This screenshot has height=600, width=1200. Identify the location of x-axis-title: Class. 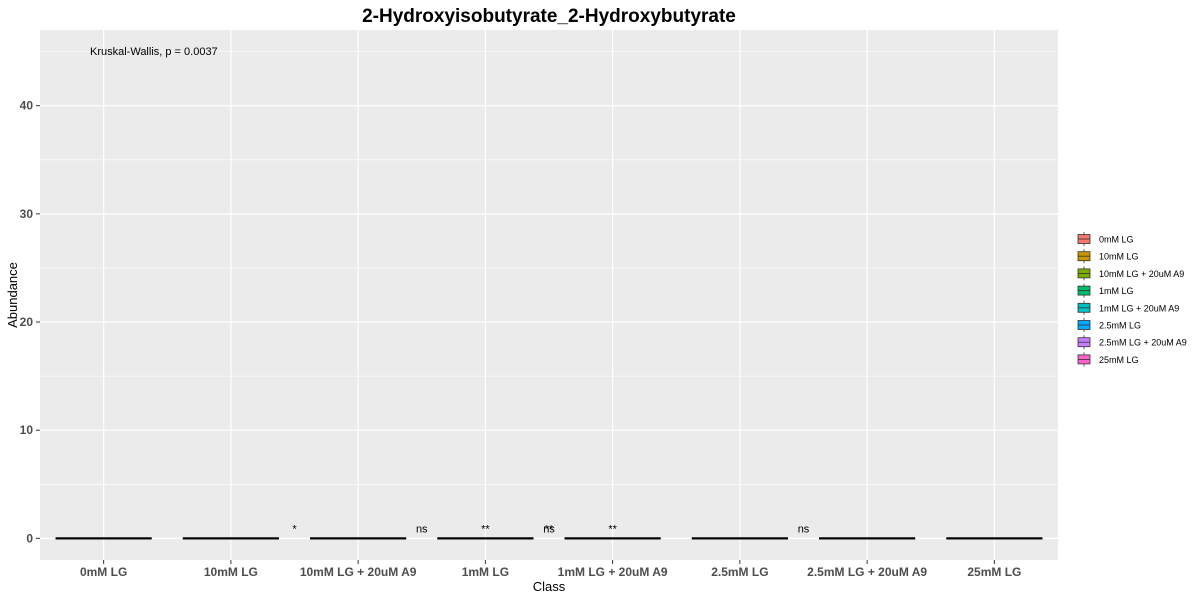
(549, 586).